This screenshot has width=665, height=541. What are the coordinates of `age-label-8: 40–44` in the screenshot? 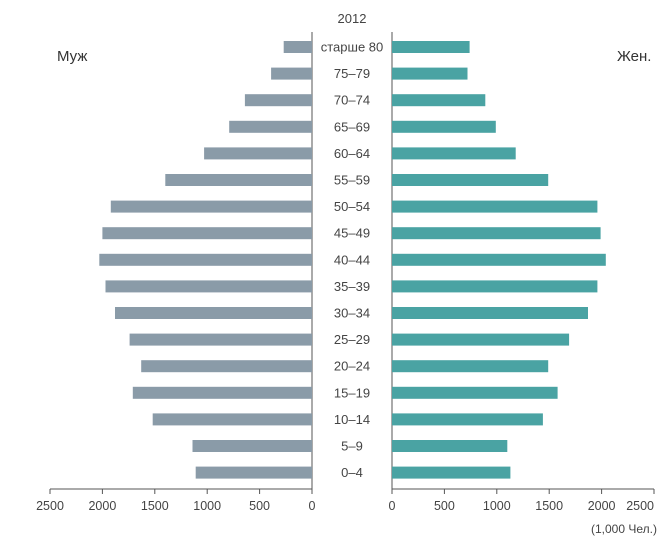 It's located at (352, 259).